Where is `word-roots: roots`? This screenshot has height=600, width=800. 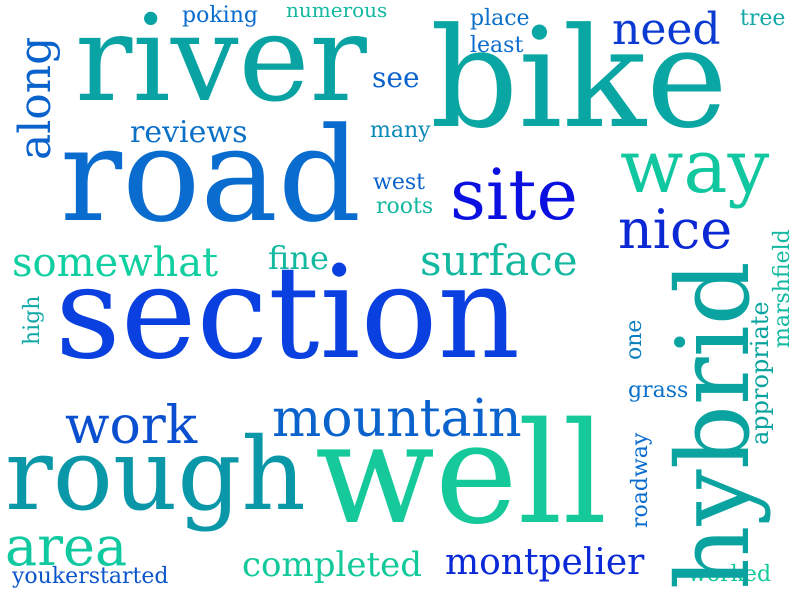 word-roots: roots is located at coordinates (405, 206).